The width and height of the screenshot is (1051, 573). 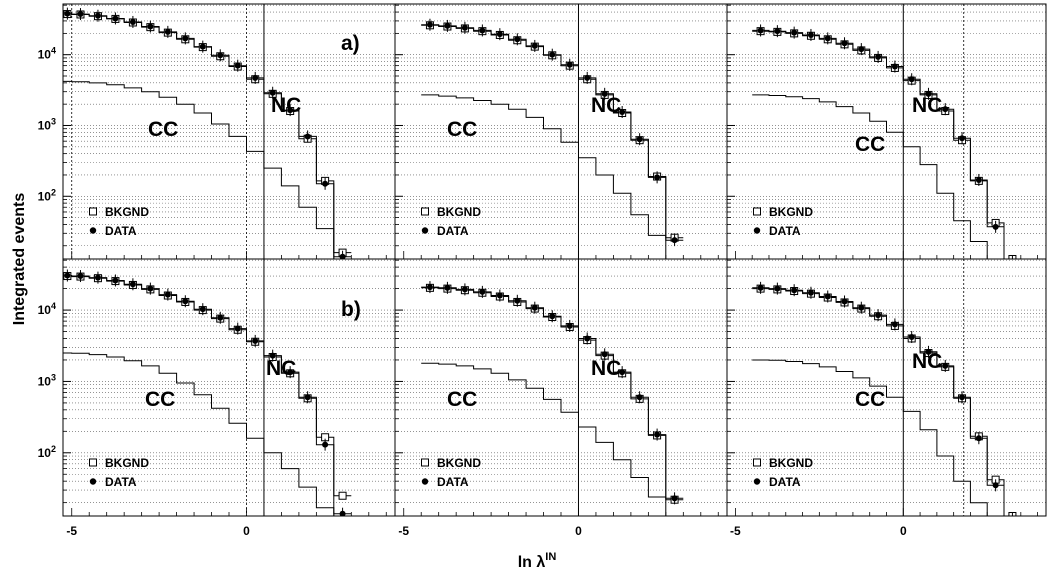 What do you see at coordinates (403, 531) in the screenshot?
I see `x-tick-label: -5` at bounding box center [403, 531].